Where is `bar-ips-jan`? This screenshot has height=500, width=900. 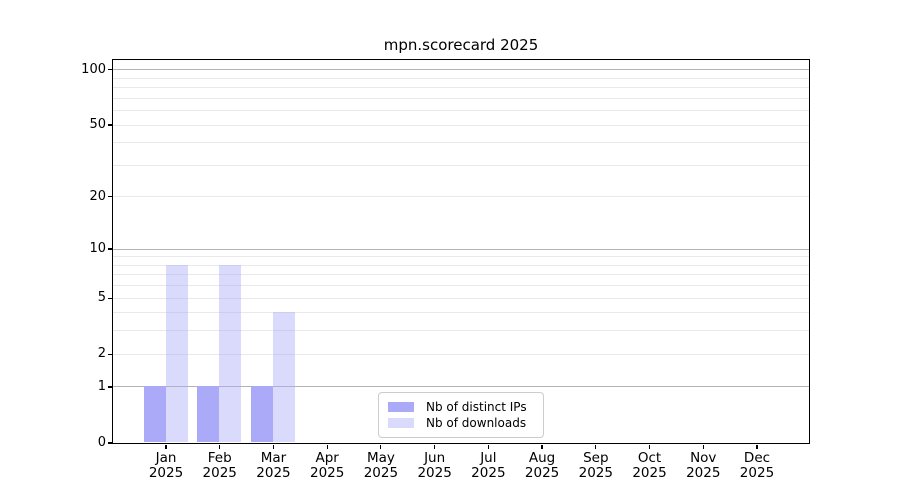 bar-ips-jan is located at coordinates (154, 414).